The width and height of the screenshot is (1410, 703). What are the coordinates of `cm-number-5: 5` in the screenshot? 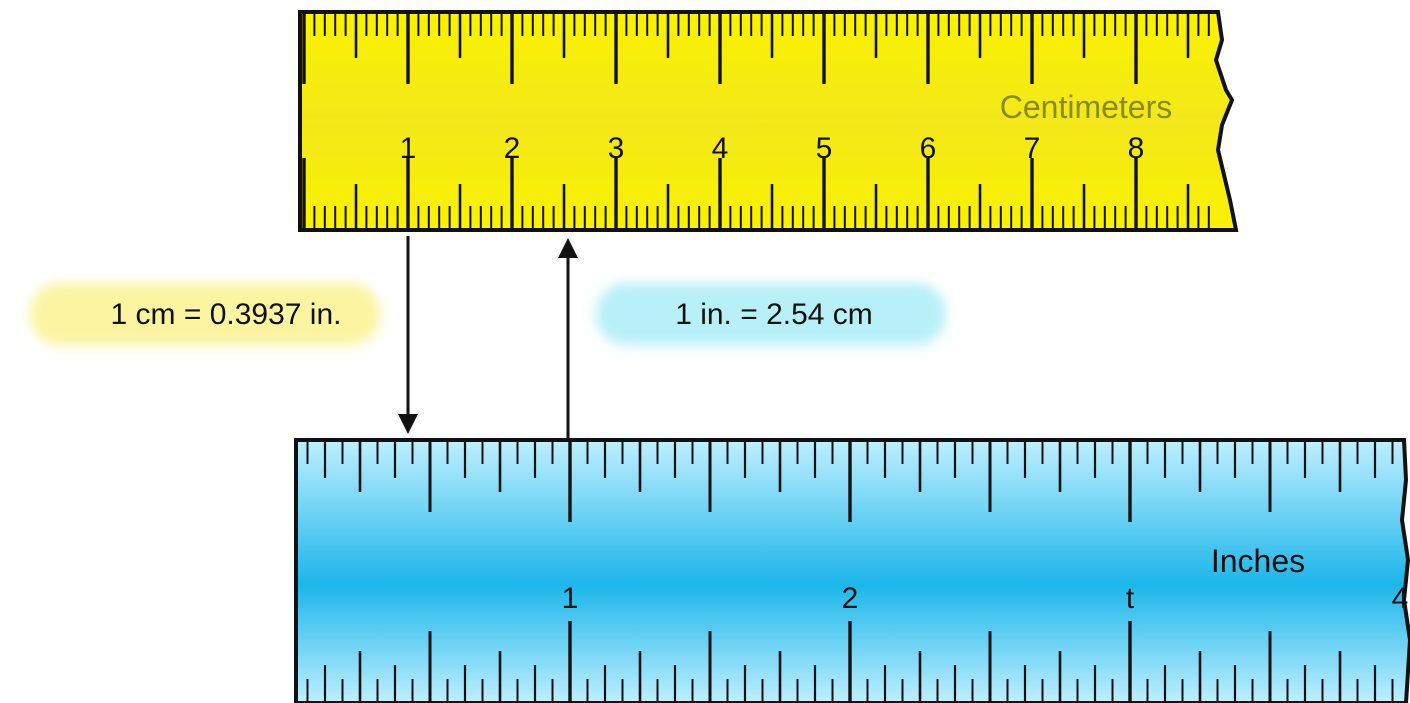 It's located at (824, 148).